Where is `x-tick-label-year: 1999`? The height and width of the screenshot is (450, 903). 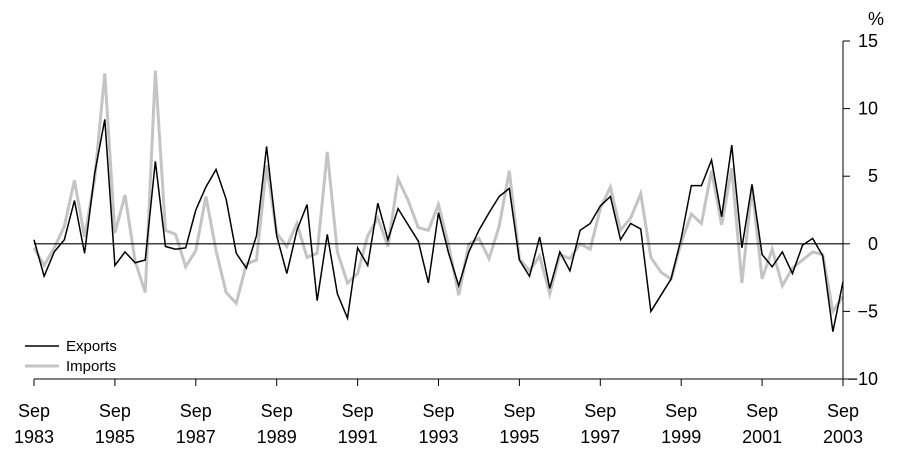
x-tick-label-year: 1999 is located at coordinates (681, 437).